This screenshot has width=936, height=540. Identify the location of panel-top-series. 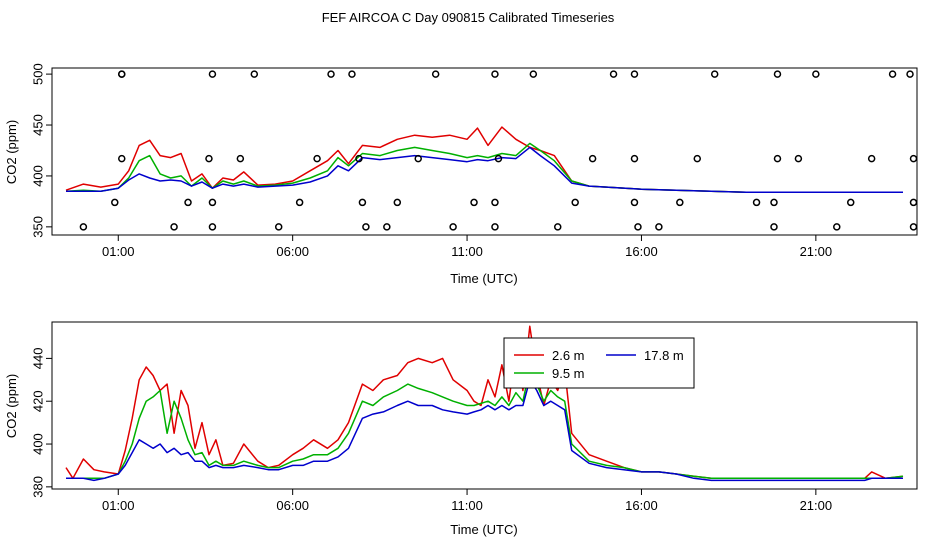
(484, 159).